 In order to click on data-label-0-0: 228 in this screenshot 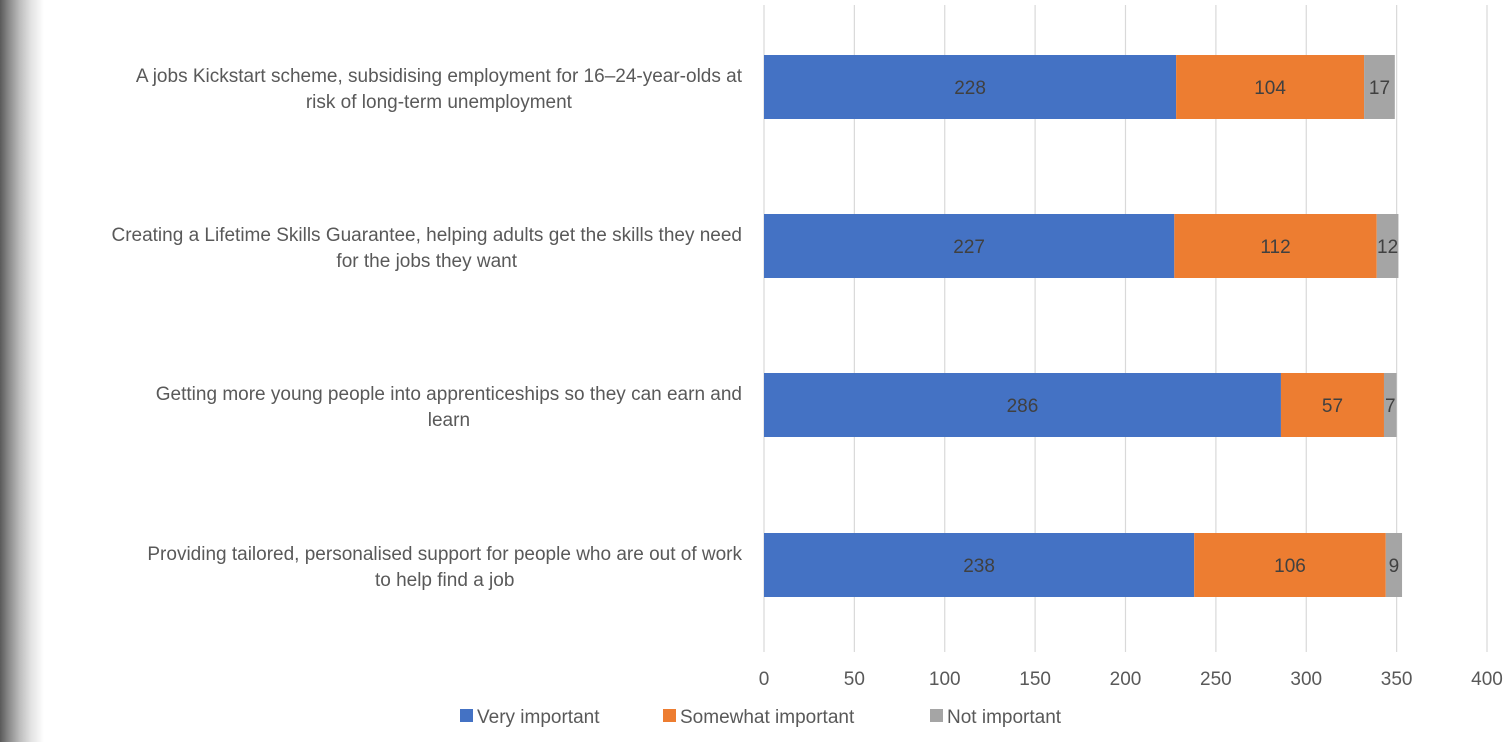, I will do `click(970, 88)`.